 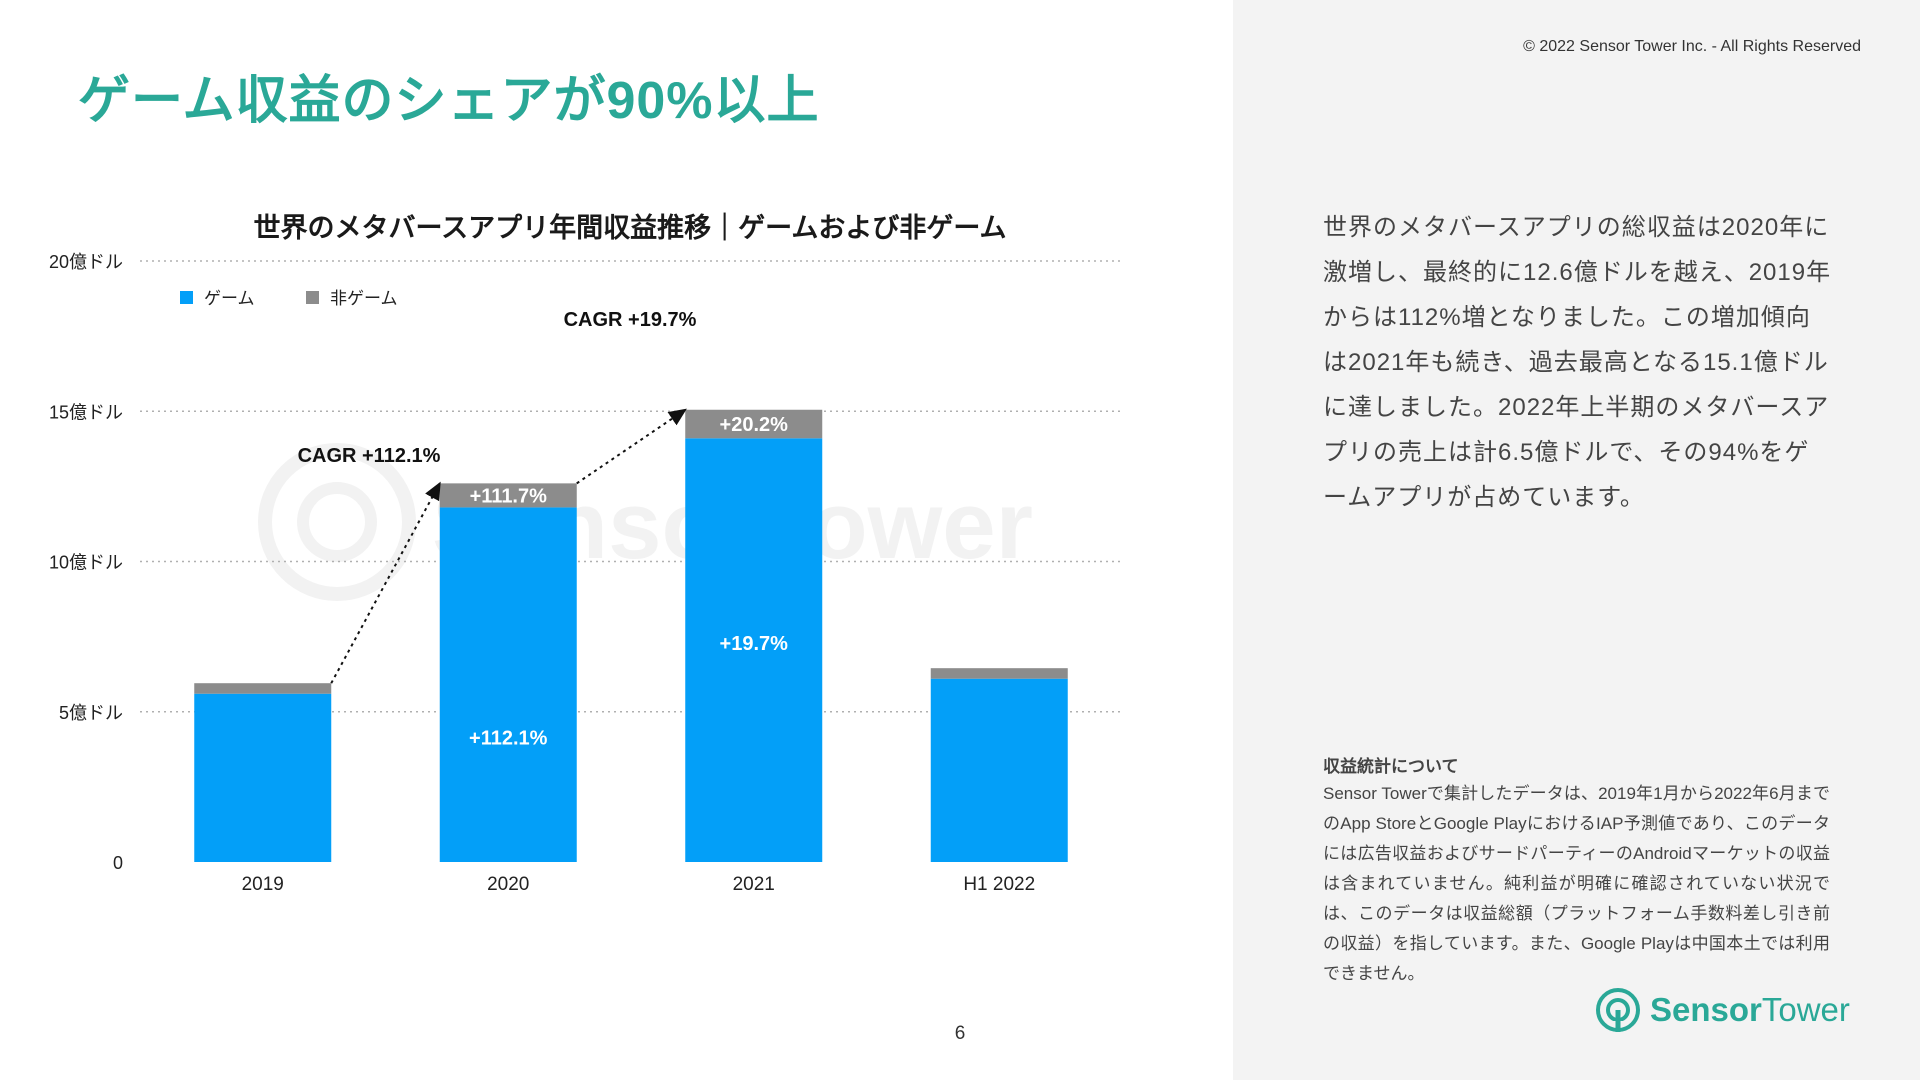 What do you see at coordinates (449, 101) in the screenshot?
I see `page-title: ゲーム収益のシェアが90%以上` at bounding box center [449, 101].